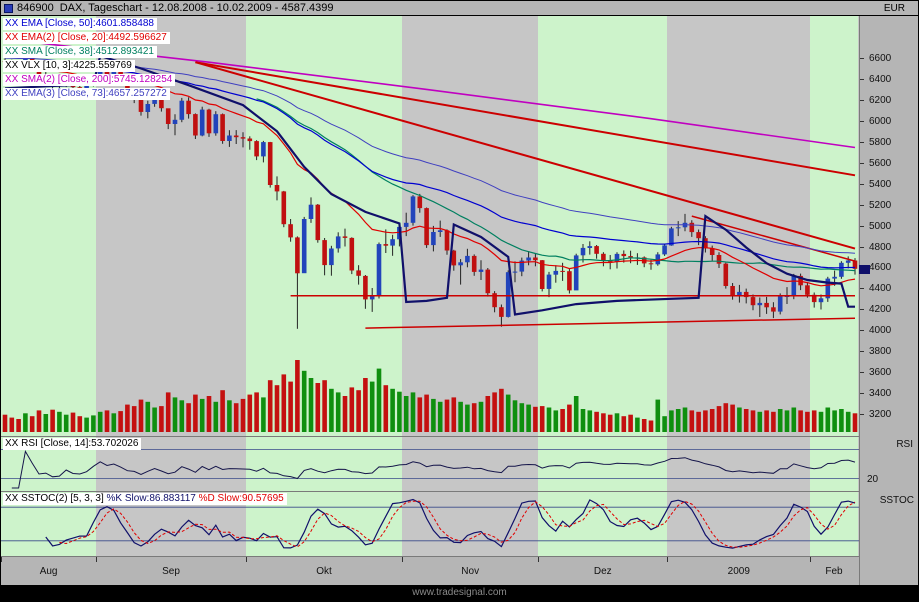 The height and width of the screenshot is (602, 919). I want to click on stoch-k-line, so click(450, 523).